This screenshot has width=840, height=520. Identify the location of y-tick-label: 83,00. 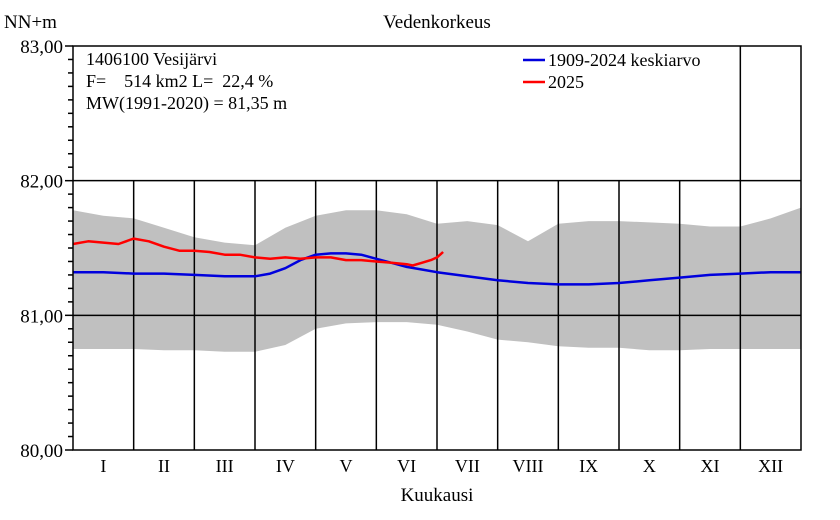
(41, 47).